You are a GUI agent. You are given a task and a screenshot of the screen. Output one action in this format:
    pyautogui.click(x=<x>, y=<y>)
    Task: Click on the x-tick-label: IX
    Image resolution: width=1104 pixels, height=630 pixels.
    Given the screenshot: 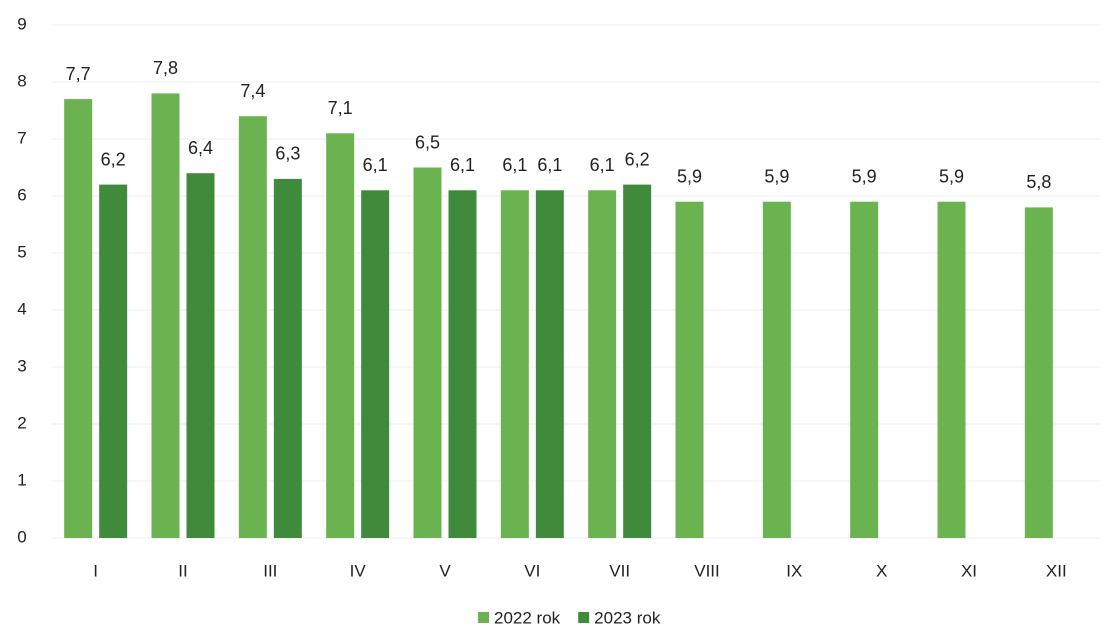 What is the action you would take?
    pyautogui.click(x=794, y=570)
    